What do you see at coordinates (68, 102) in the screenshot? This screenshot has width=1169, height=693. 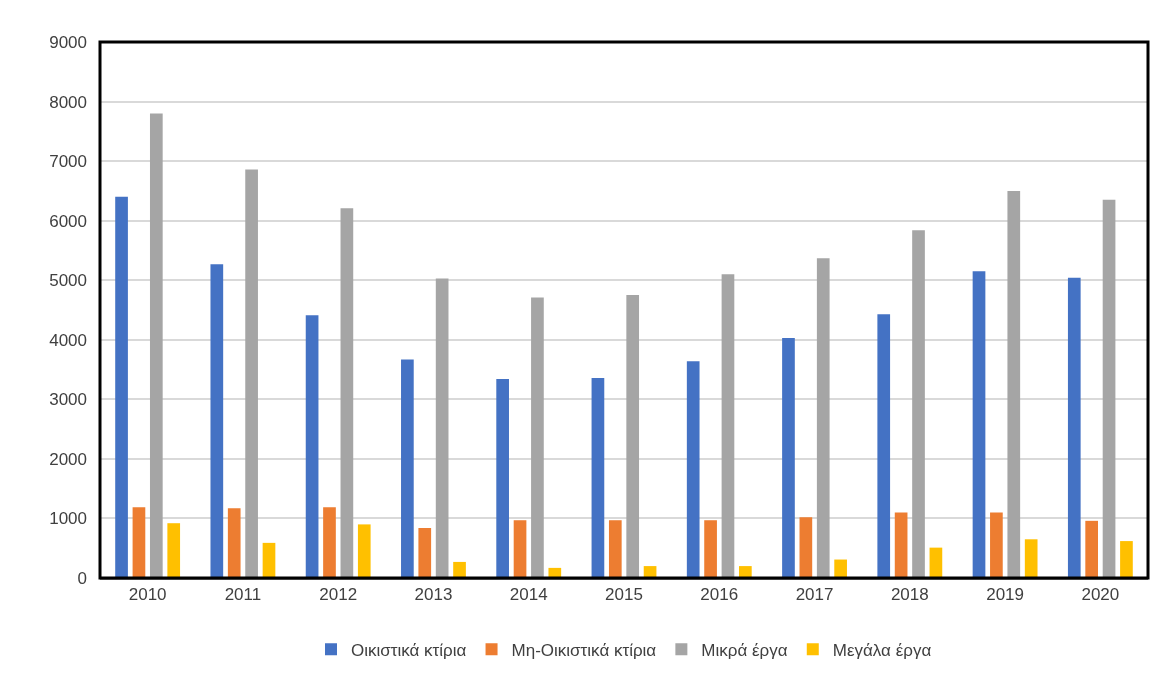 I see `y-tick-label: 8000` at bounding box center [68, 102].